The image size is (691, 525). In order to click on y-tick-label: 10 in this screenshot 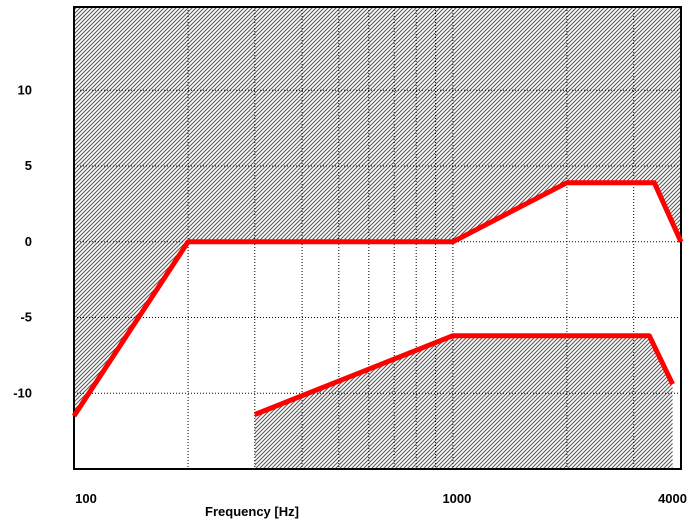, I will do `click(25, 89)`.